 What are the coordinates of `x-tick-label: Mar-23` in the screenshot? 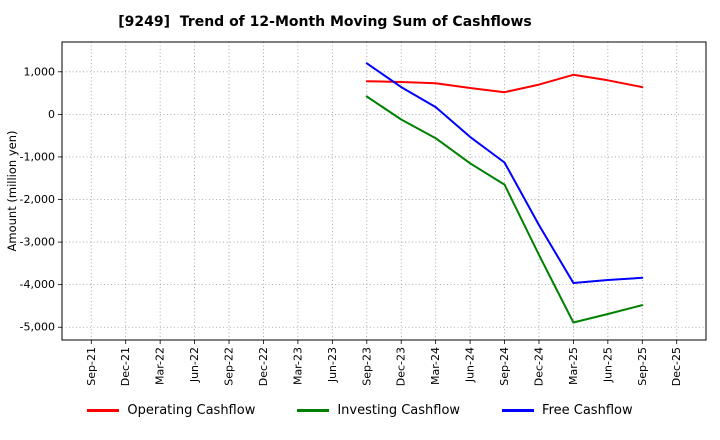 It's located at (297, 366).